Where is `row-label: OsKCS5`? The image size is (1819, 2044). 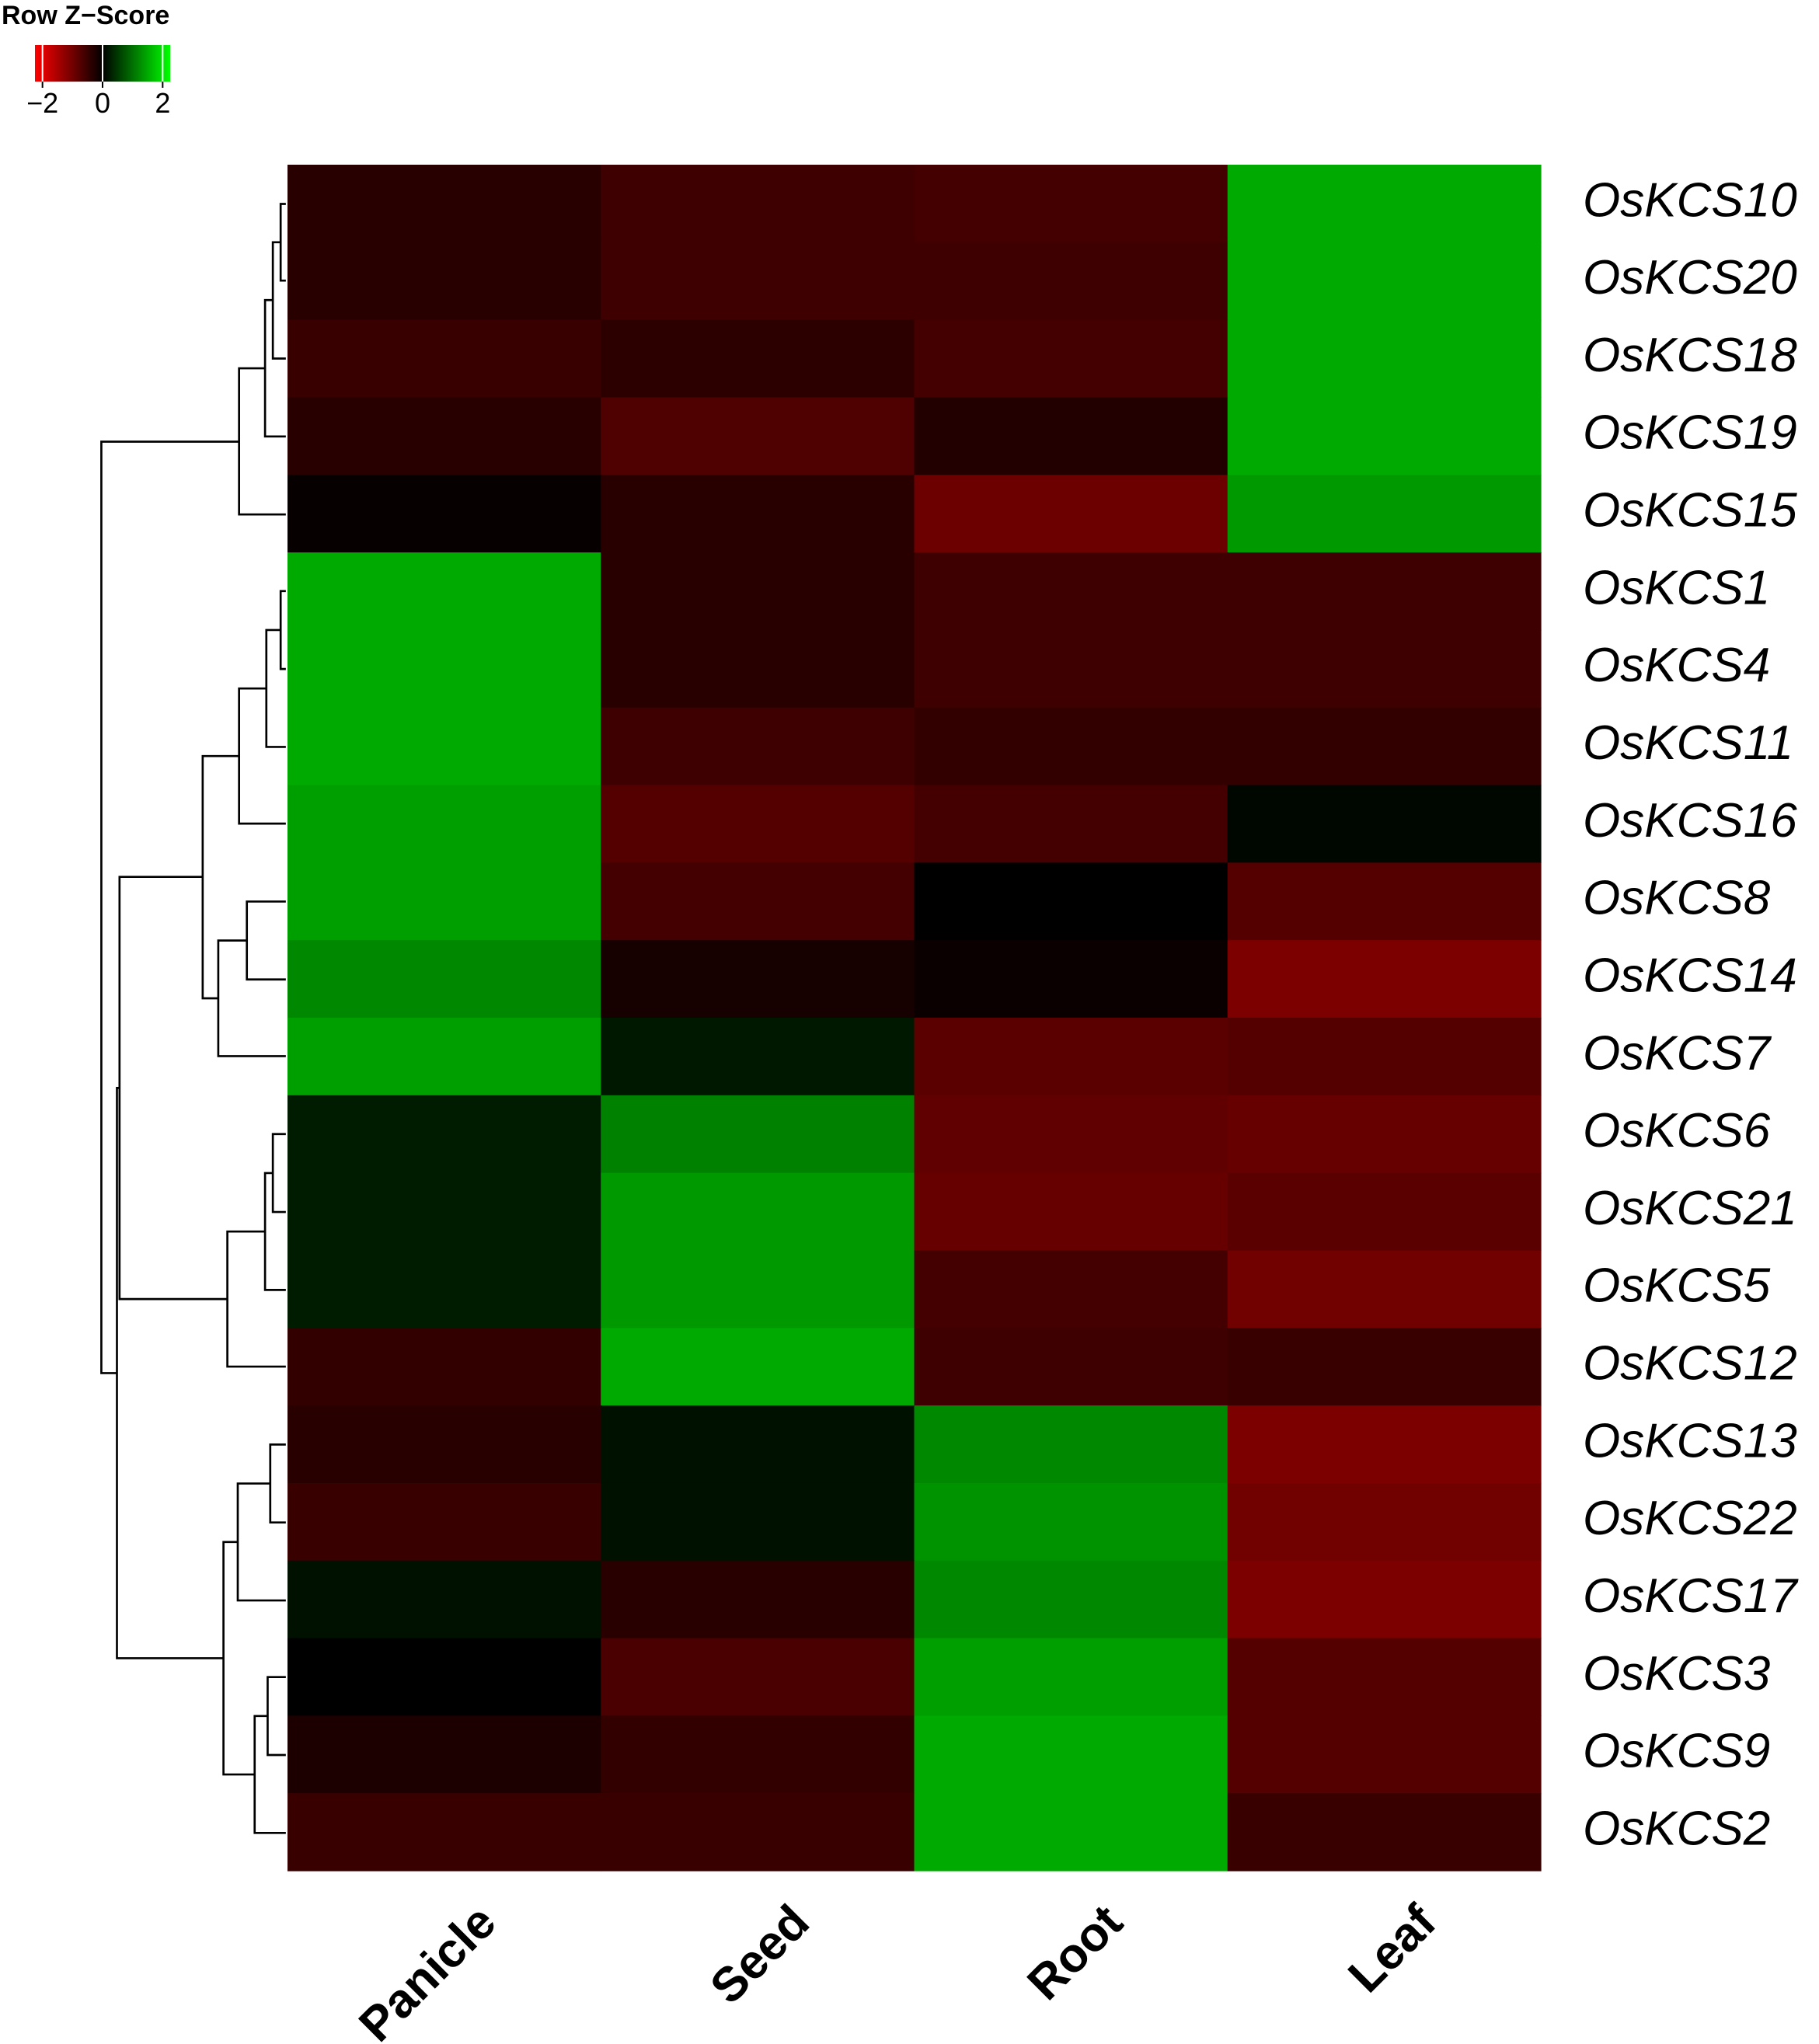 row-label: OsKCS5 is located at coordinates (1677, 1286).